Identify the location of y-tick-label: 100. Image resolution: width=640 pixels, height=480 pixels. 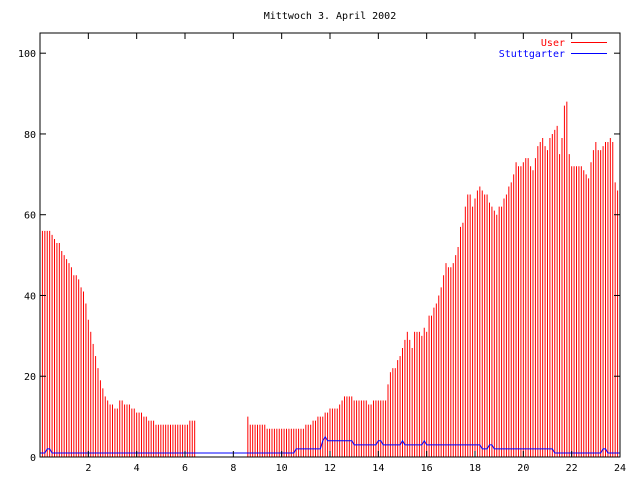
(27, 54).